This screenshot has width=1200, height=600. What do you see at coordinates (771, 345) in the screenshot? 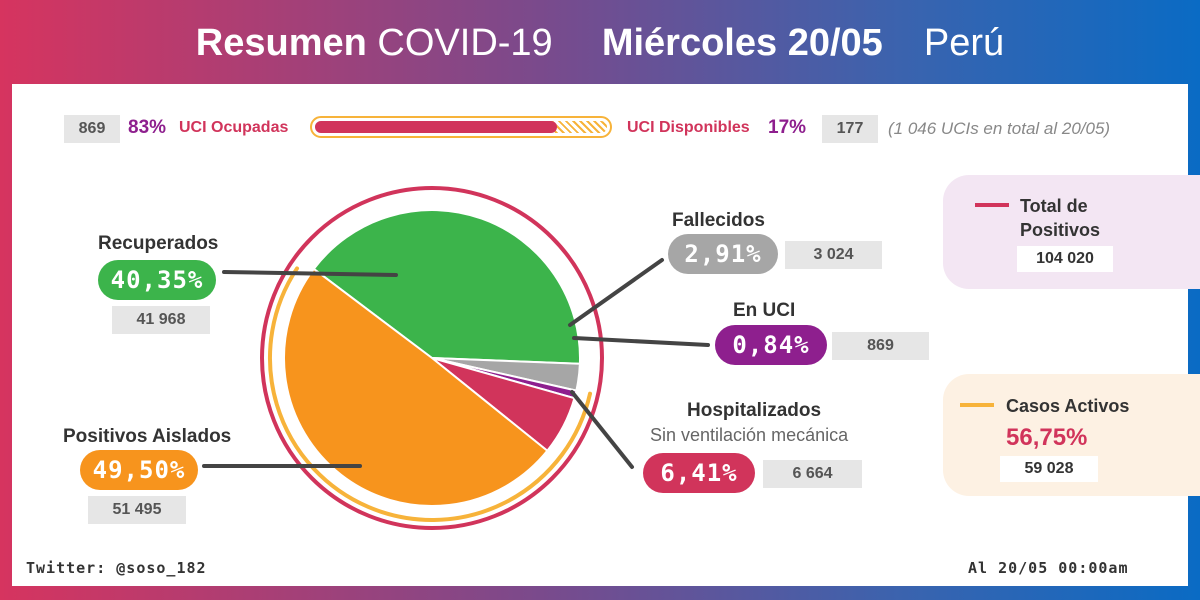
I see `pct-en-uci: 0,84%` at bounding box center [771, 345].